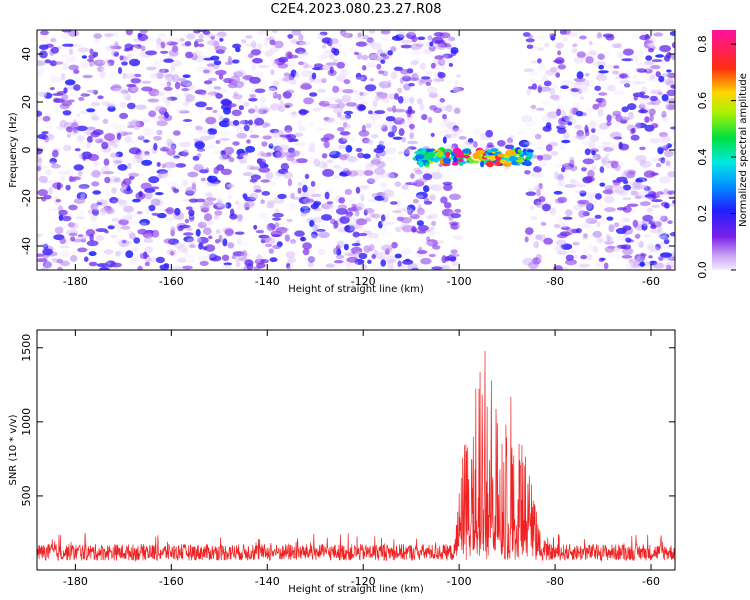 The height and width of the screenshot is (600, 750). Describe the element at coordinates (482, 164) in the screenshot. I see `heatmap-signal-cell` at that location.